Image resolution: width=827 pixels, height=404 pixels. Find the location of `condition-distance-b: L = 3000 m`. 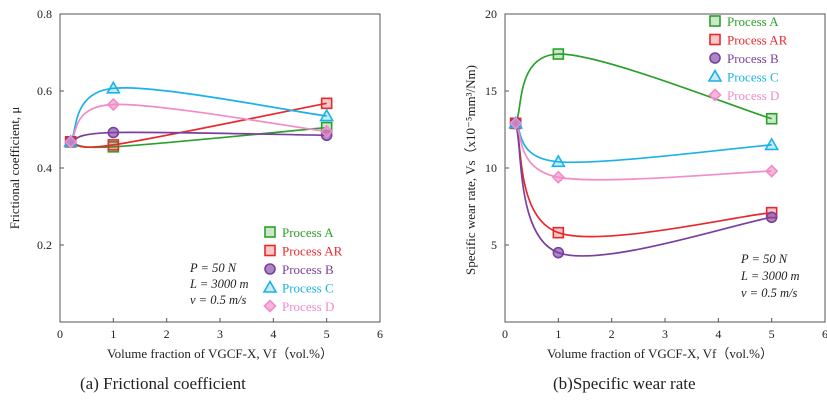

condition-distance-b: L = 3000 m is located at coordinates (770, 276).